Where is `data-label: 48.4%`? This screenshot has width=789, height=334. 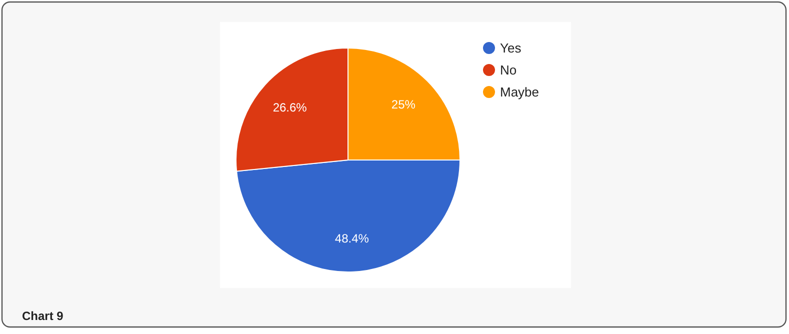
data-label: 48.4% is located at coordinates (352, 238).